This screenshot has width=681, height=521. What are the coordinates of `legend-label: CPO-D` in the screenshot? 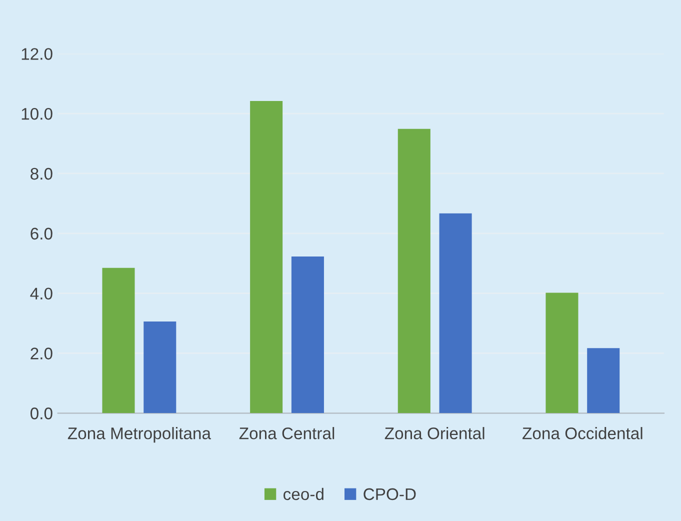 It's located at (390, 494).